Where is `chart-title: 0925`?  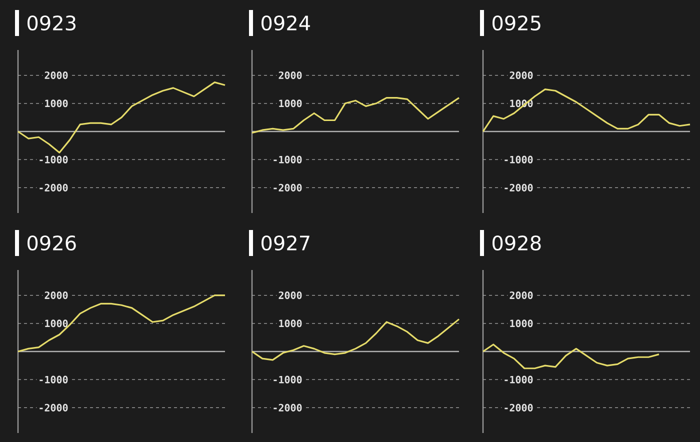
chart-title: 0925 is located at coordinates (516, 23).